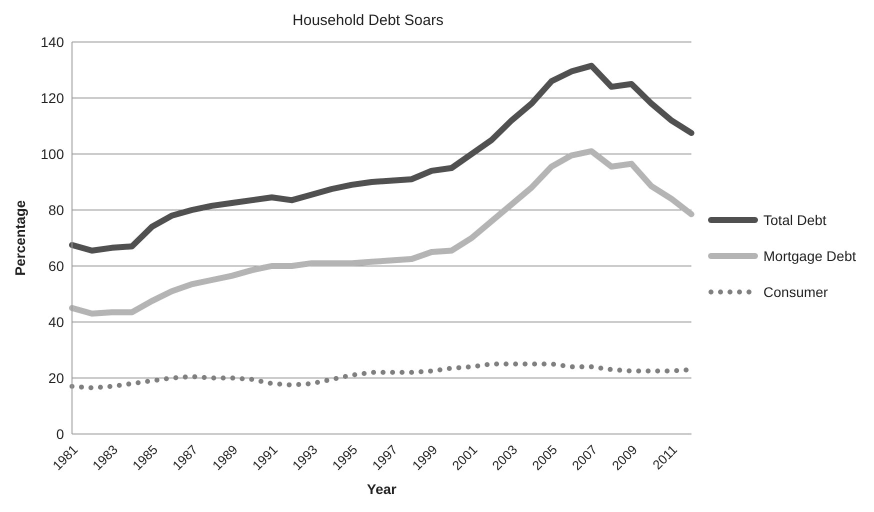 The width and height of the screenshot is (874, 512). I want to click on y-axis-title: Percentage, so click(20, 238).